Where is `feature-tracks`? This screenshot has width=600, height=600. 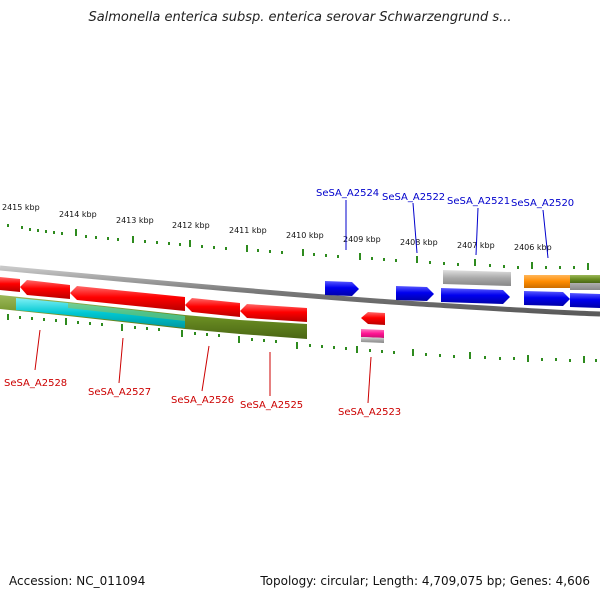 feature-tracks is located at coordinates (300, 306).